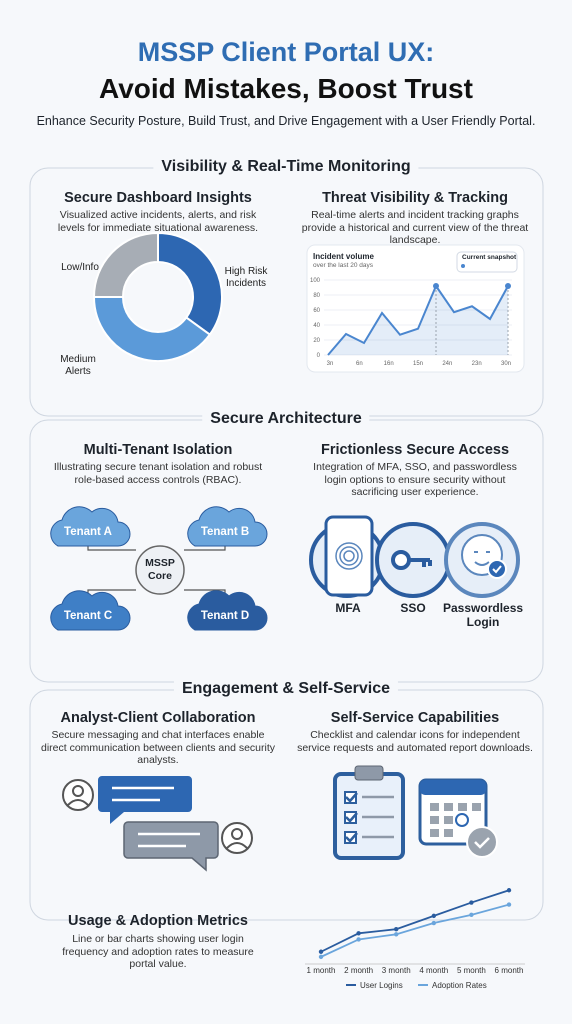  Describe the element at coordinates (321, 970) in the screenshot. I see `x-tick-label: 1 month` at that location.